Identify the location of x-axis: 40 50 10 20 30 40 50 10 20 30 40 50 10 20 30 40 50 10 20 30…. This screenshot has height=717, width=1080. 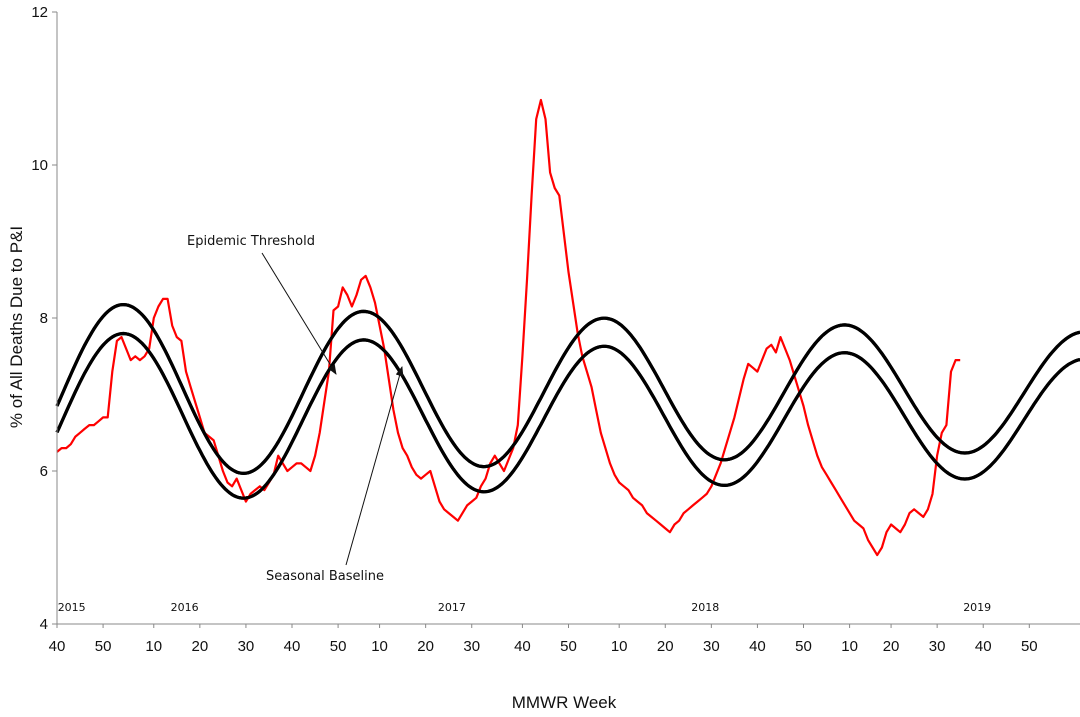
(564, 639).